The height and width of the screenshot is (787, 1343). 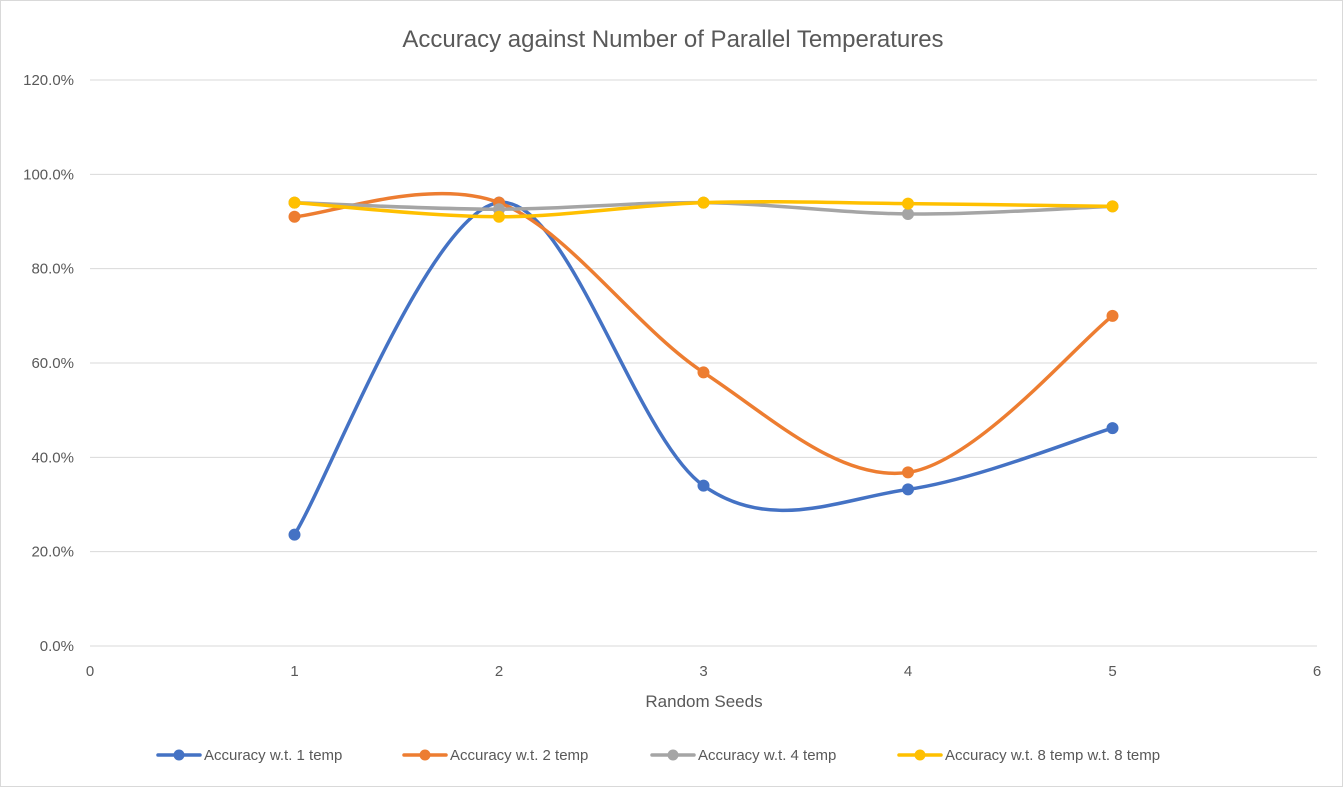 I want to click on legend-item: Accuracy w.t. 2 temp, so click(x=495, y=755).